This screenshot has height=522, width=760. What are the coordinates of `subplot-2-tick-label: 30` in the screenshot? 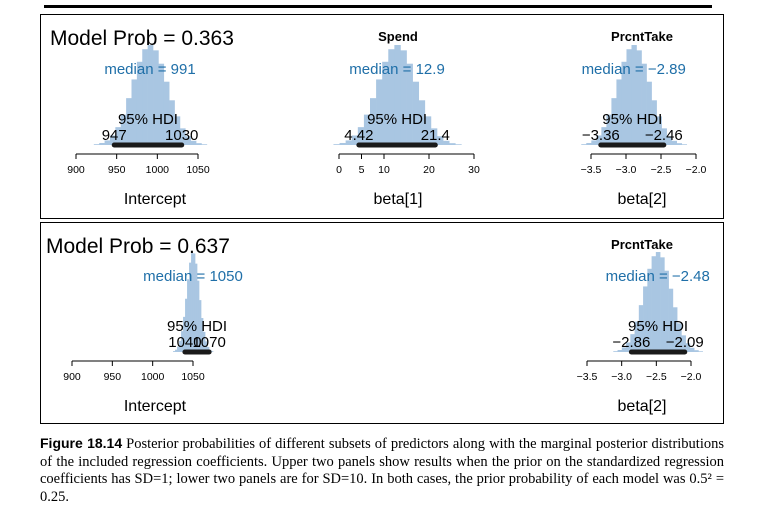 It's located at (474, 170).